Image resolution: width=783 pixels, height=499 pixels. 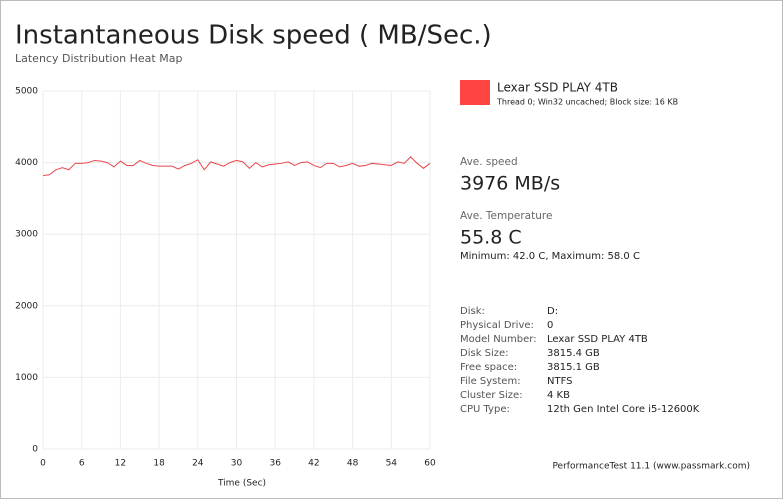 What do you see at coordinates (26, 235) in the screenshot?
I see `y-tick-label: 3000` at bounding box center [26, 235].